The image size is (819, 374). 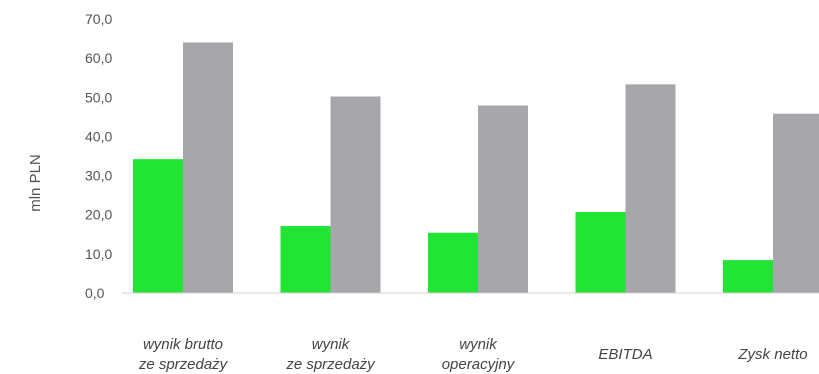 What do you see at coordinates (183, 354) in the screenshot?
I see `x-category-label: wynik brutto ze sprzedaży` at bounding box center [183, 354].